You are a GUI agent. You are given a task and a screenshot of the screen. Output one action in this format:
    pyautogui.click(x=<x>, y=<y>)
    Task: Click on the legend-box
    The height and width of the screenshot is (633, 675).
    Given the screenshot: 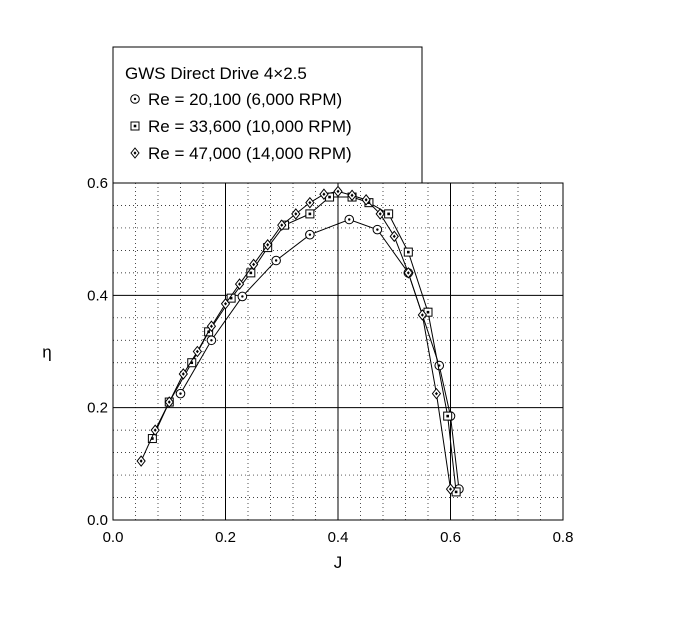 What is the action you would take?
    pyautogui.click(x=267, y=115)
    